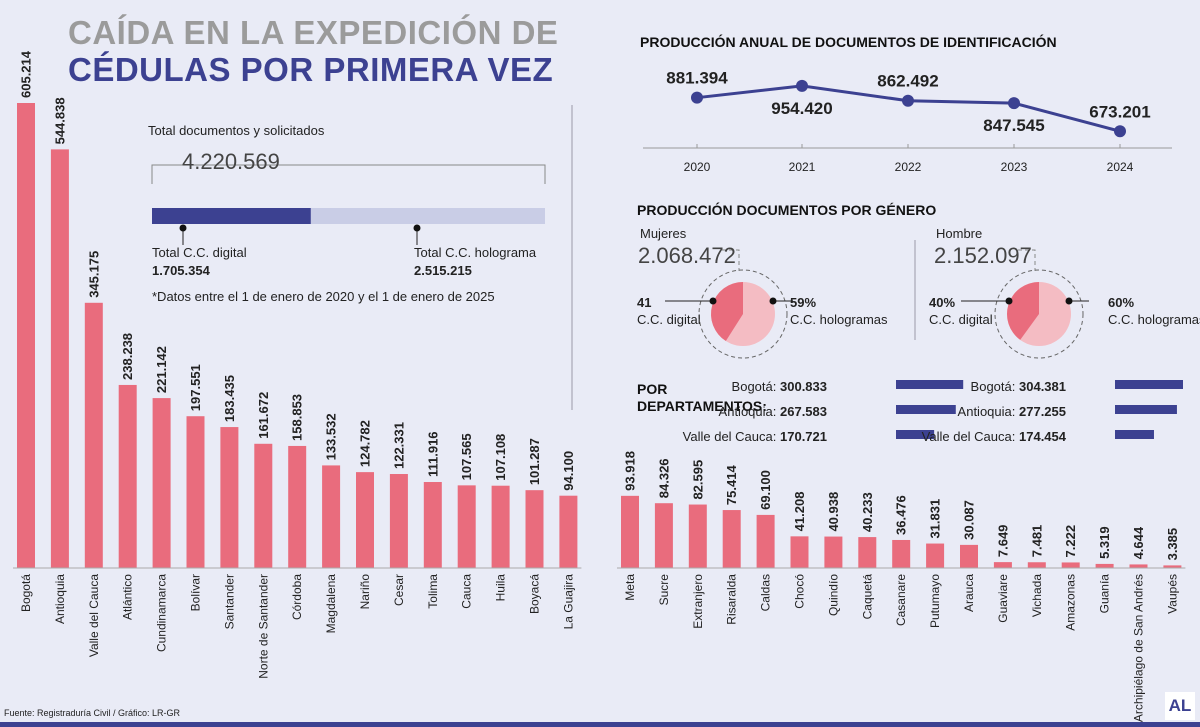  What do you see at coordinates (908, 108) in the screenshot?
I see `annual-series-line` at bounding box center [908, 108].